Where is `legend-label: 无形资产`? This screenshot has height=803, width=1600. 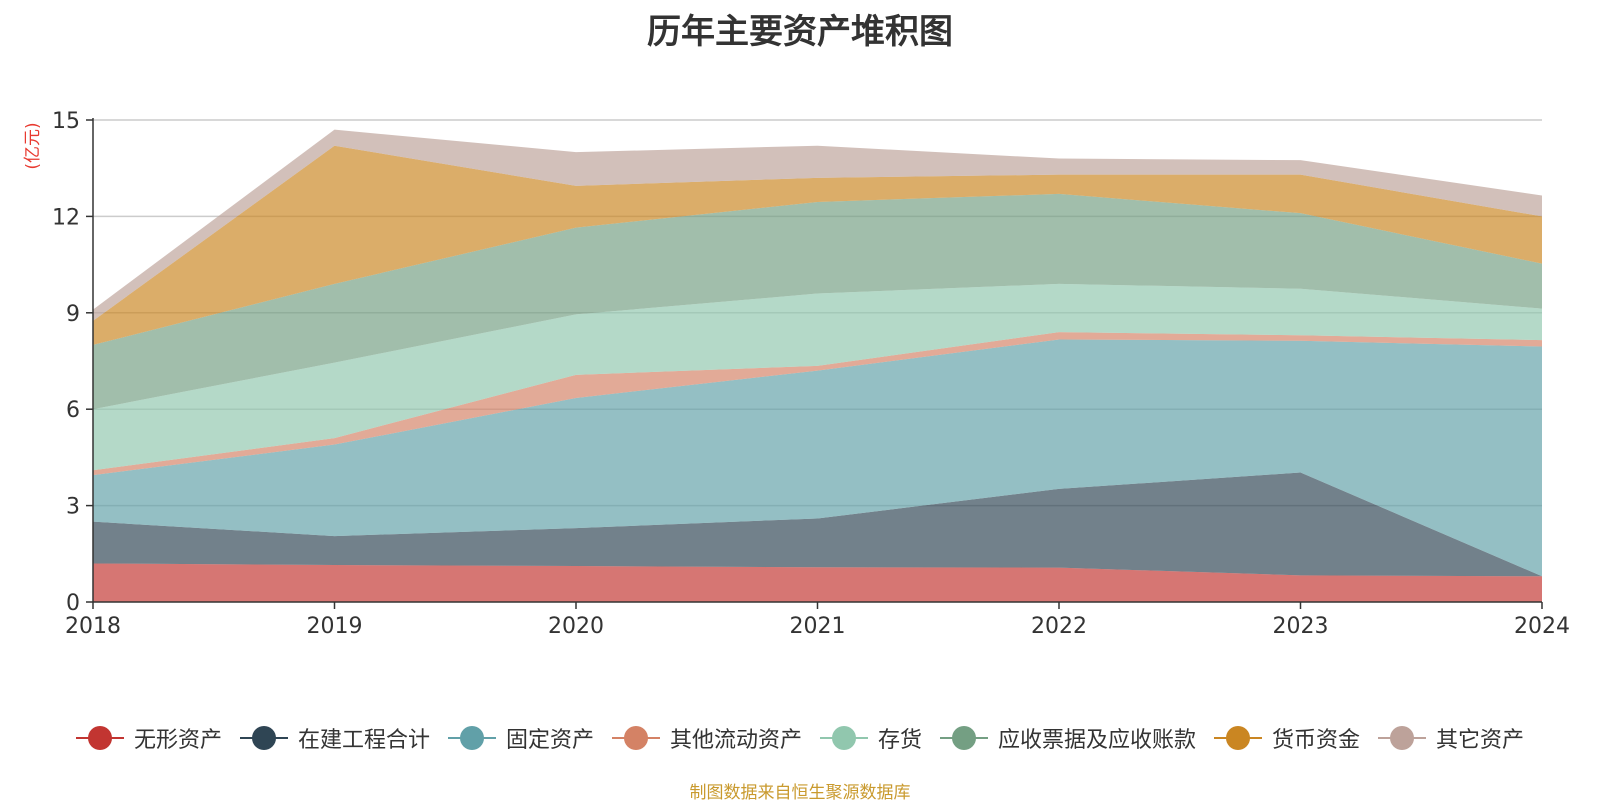
legend-label: 无形资产 is located at coordinates (177, 740).